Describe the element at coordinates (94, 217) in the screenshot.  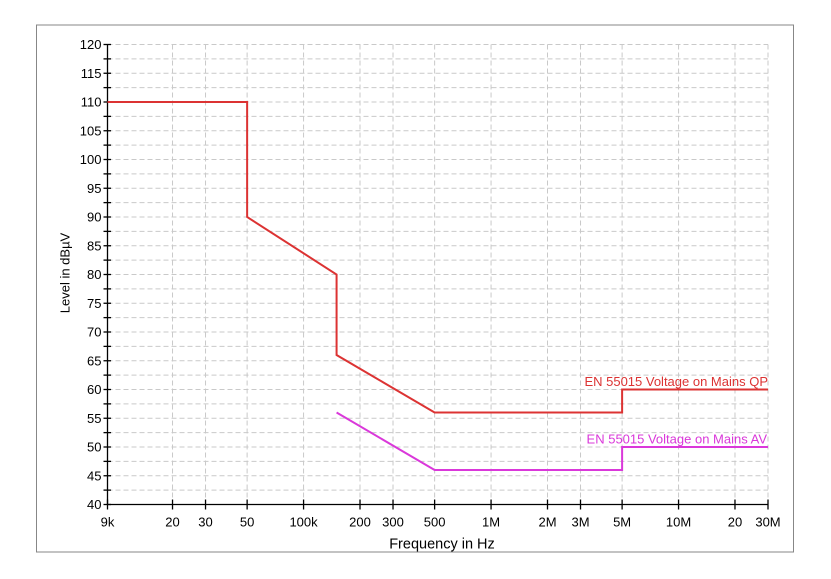
I see `svg-text: 90` at that location.